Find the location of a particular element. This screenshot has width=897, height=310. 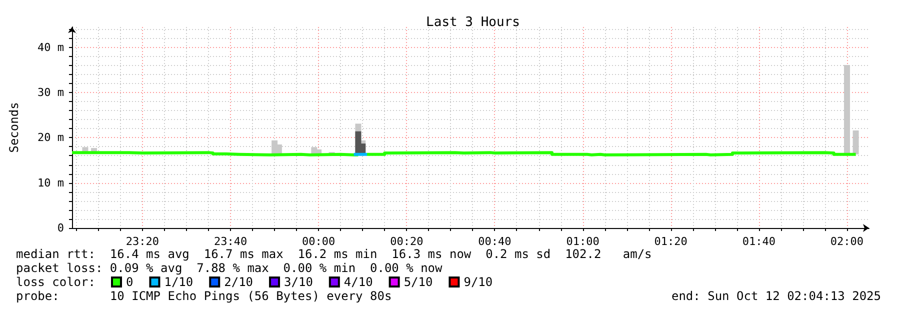

legend-label: 0 is located at coordinates (130, 282).